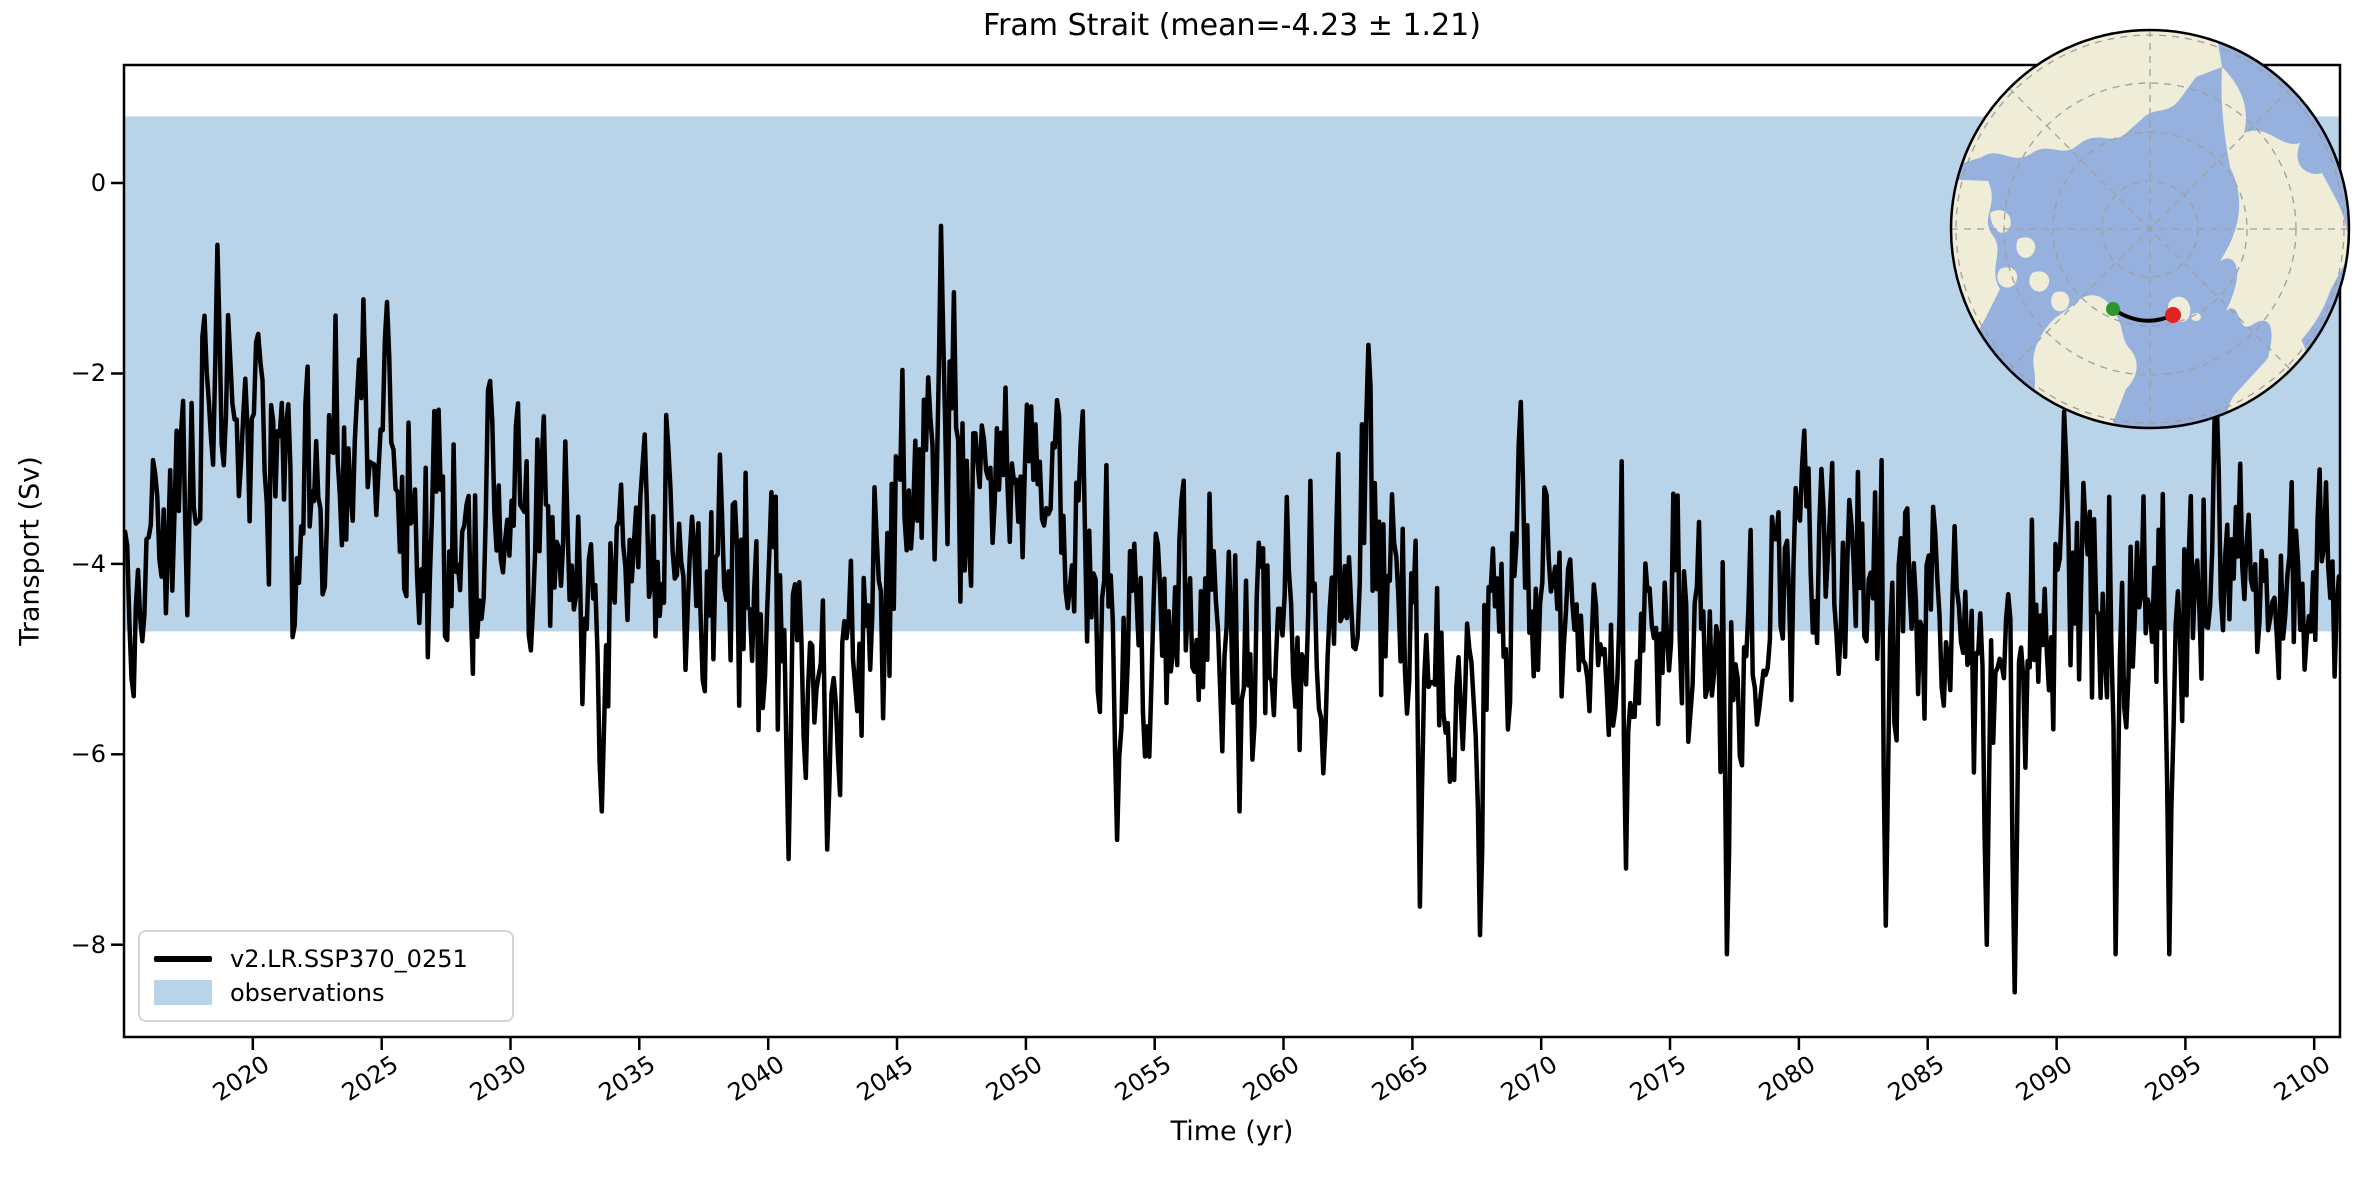 The width and height of the screenshot is (2376, 1180). I want to click on section-end-dot-red, so click(2173, 315).